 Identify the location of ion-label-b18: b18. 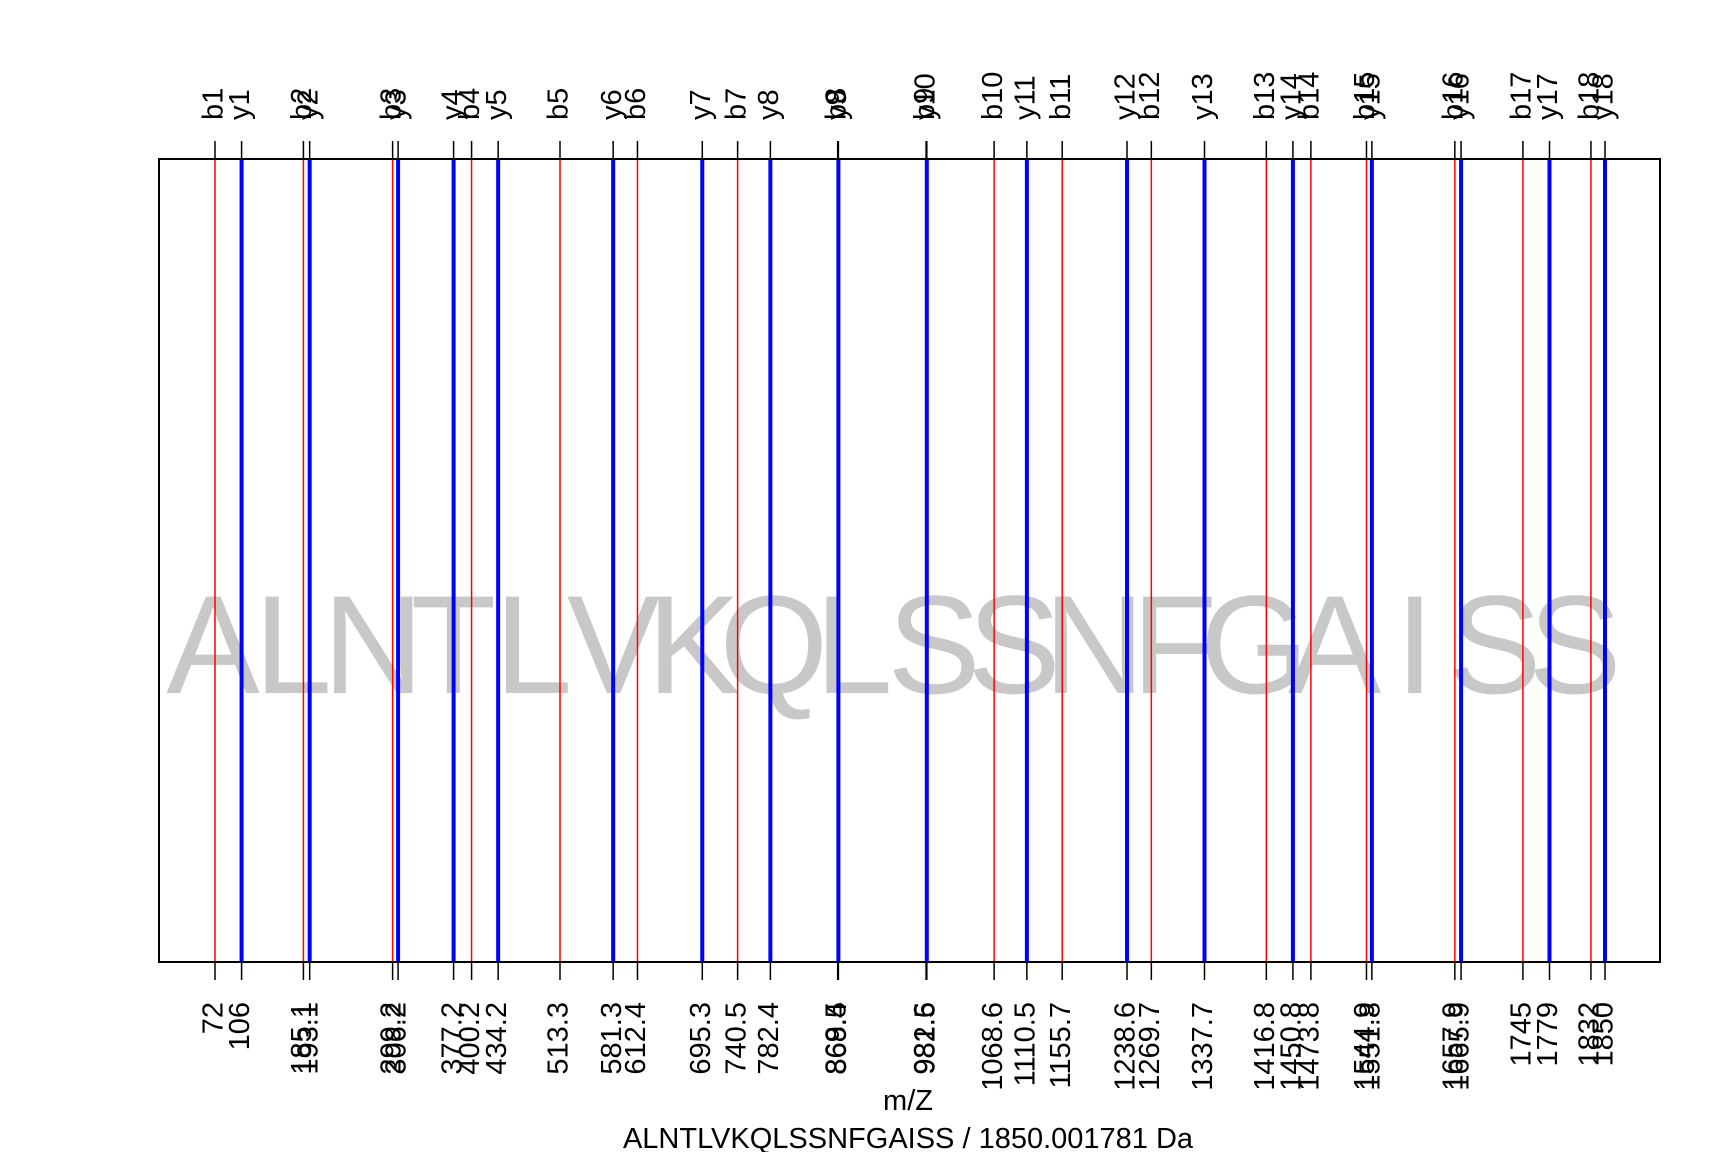
(1590, 96).